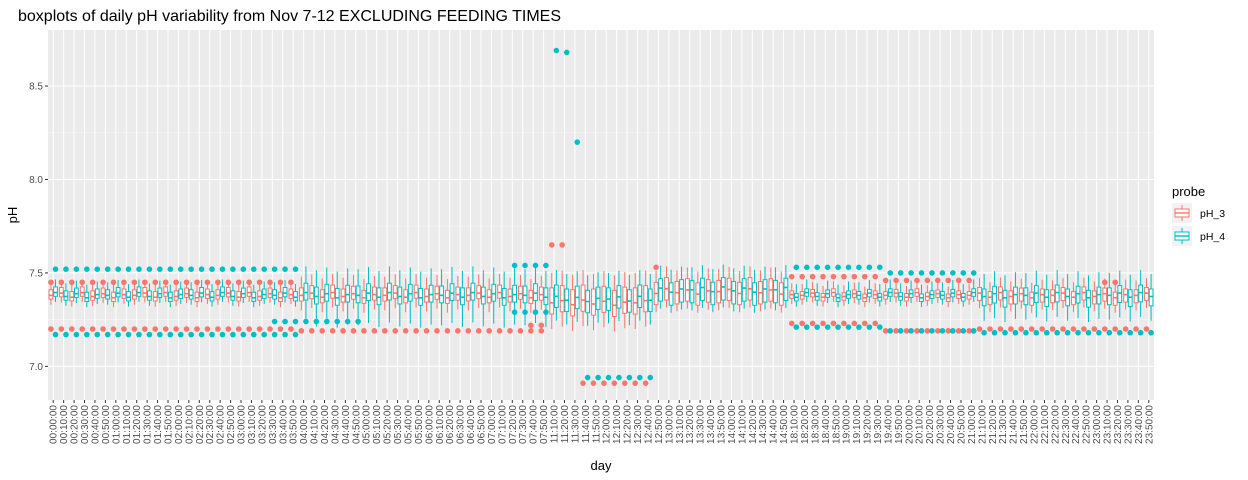 The height and width of the screenshot is (480, 1248). I want to click on x-tick-label: 19:10:00, so click(857, 424).